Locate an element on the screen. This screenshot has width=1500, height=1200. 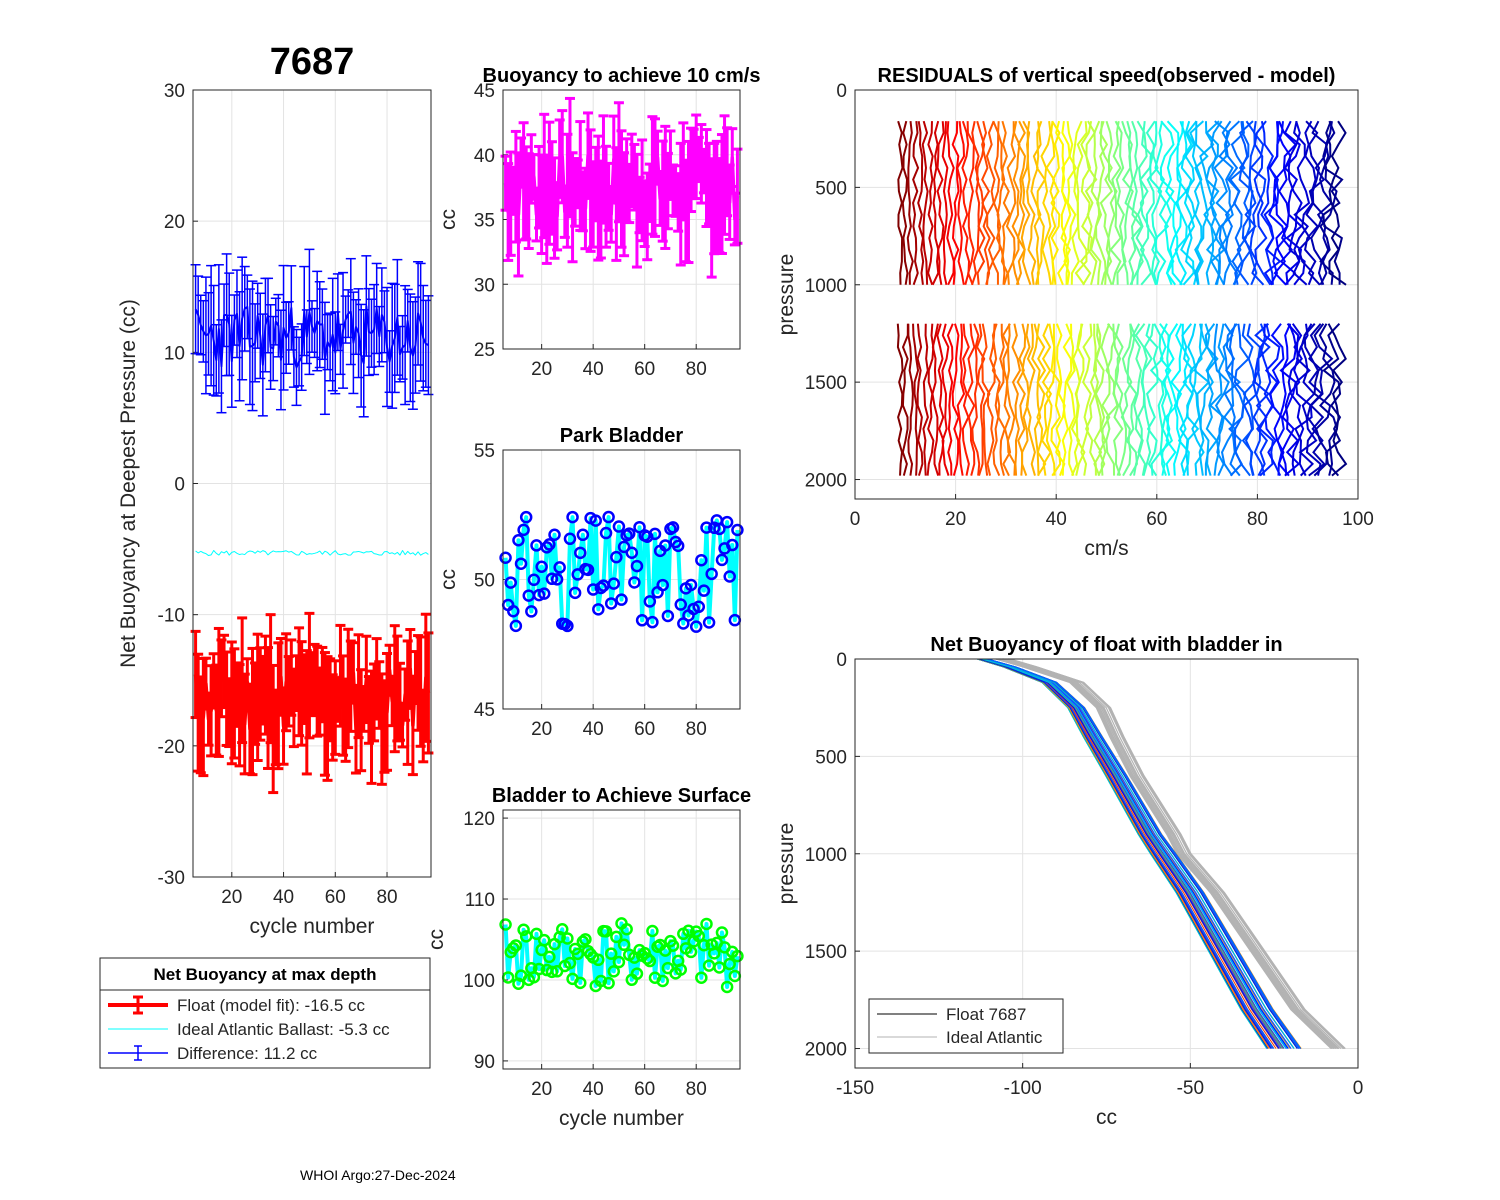
legend-entry-difference: Difference: 11.2 cc is located at coordinates (213, 1053).